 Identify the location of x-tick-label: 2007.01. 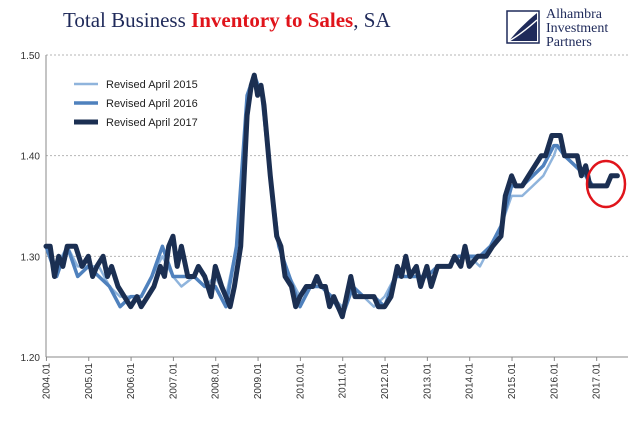
(173, 381).